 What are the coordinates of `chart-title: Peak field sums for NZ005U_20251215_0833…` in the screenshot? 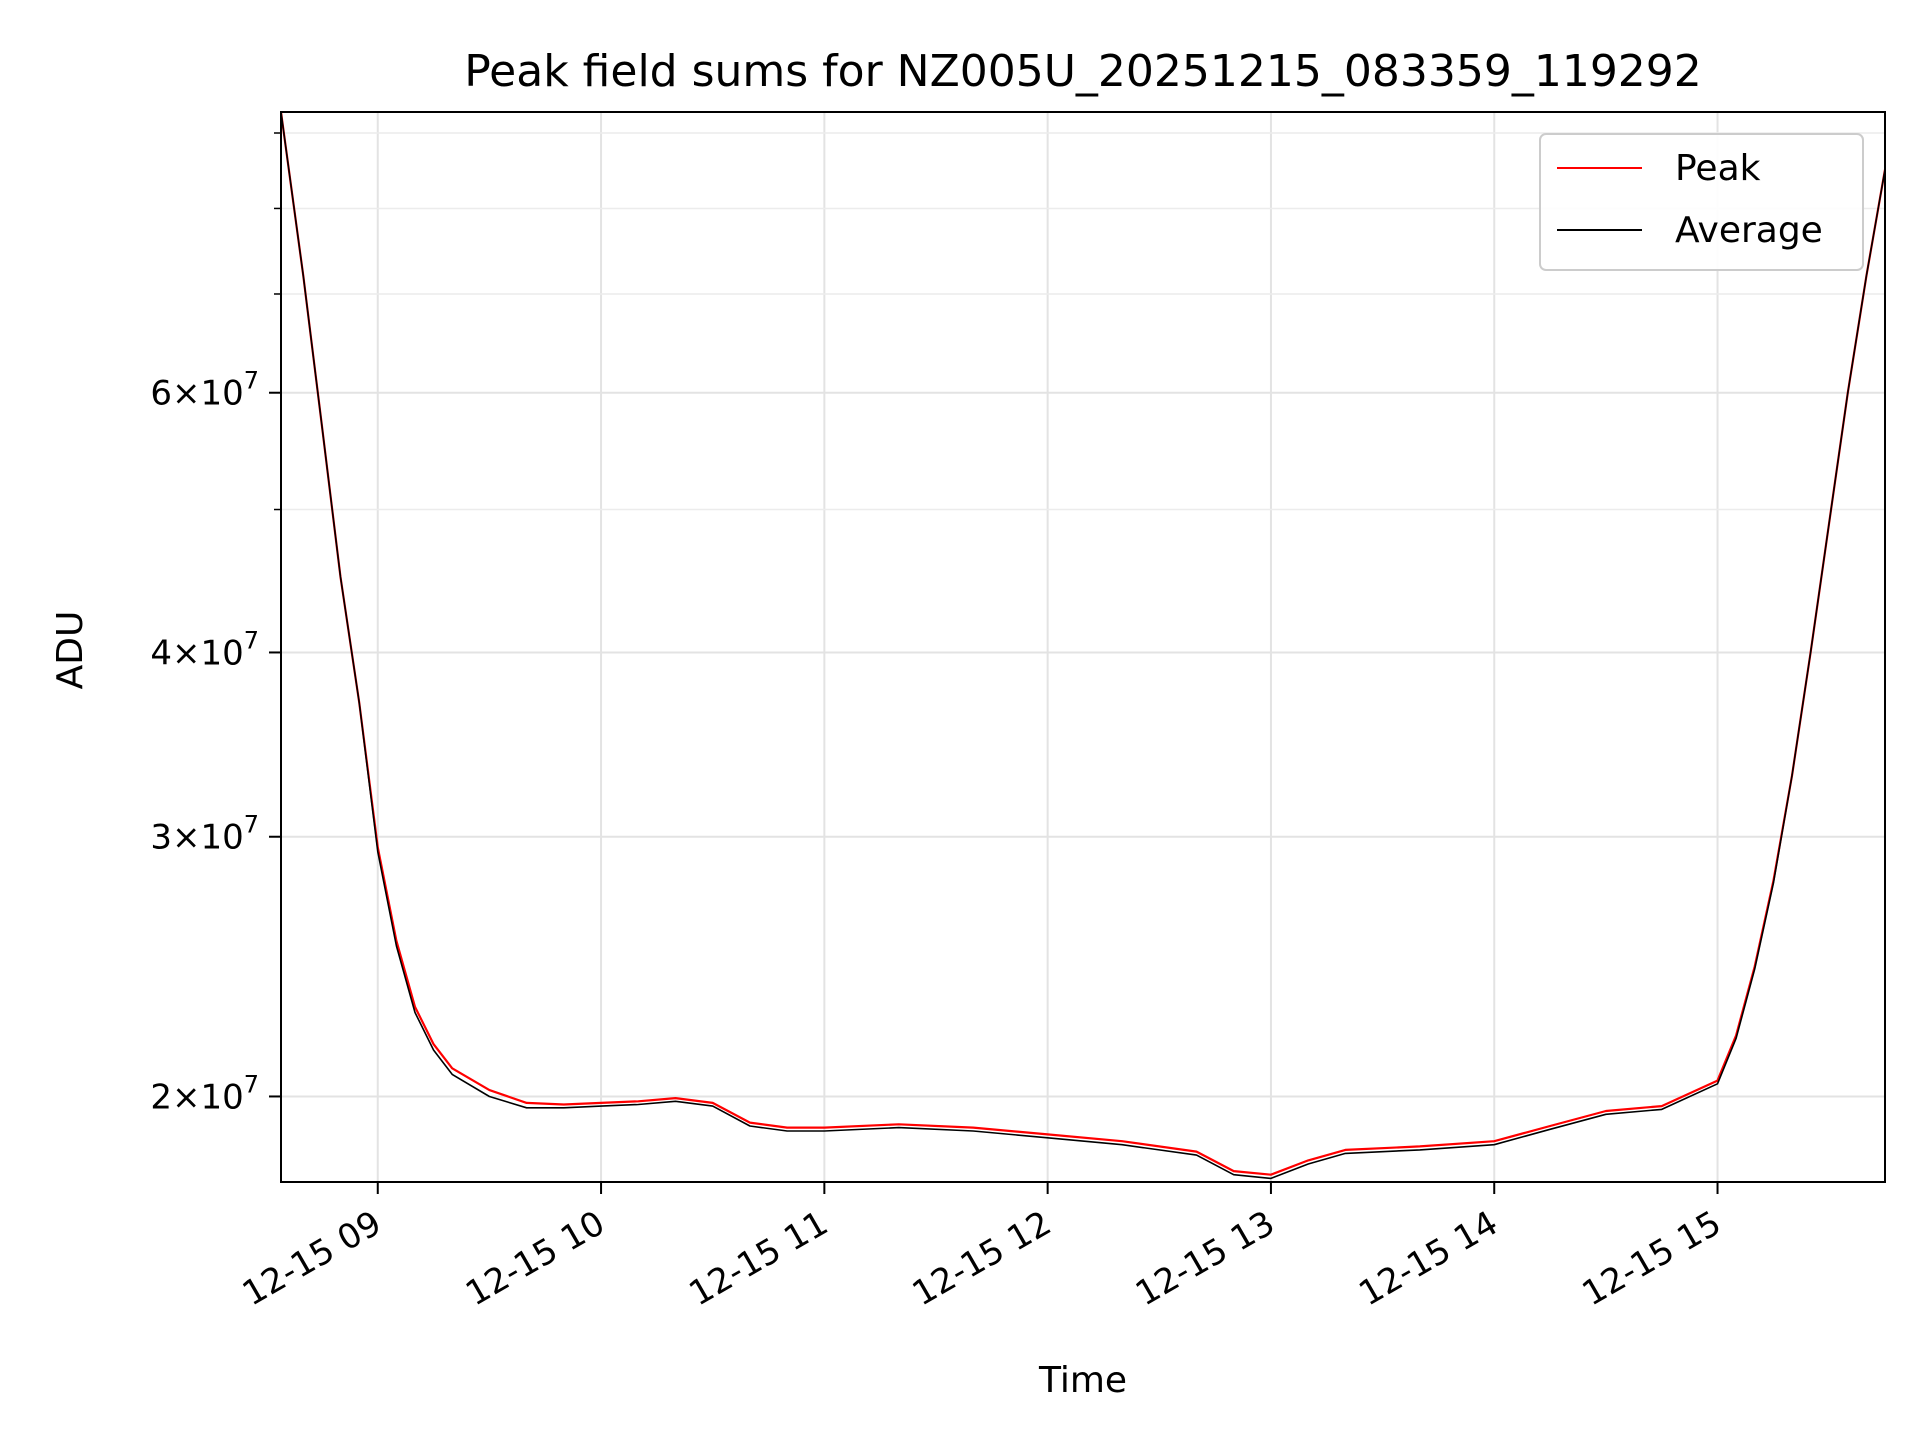 It's located at (1083, 71).